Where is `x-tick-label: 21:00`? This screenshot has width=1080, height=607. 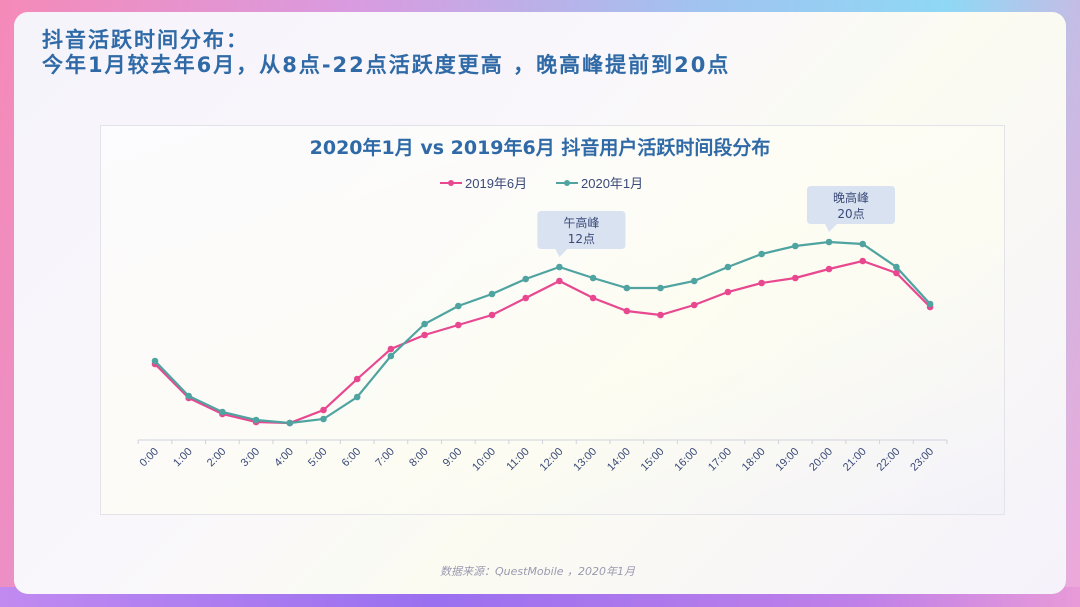 x-tick-label: 21:00 is located at coordinates (855, 460).